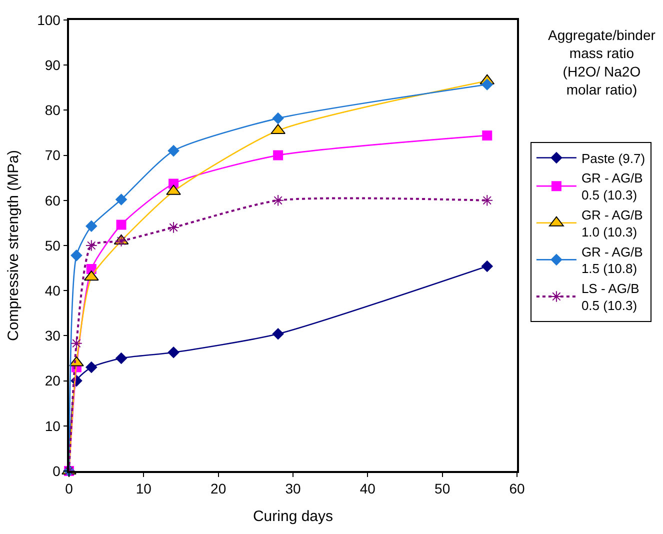  Describe the element at coordinates (52, 200) in the screenshot. I see `y-tick-label: 60` at that location.